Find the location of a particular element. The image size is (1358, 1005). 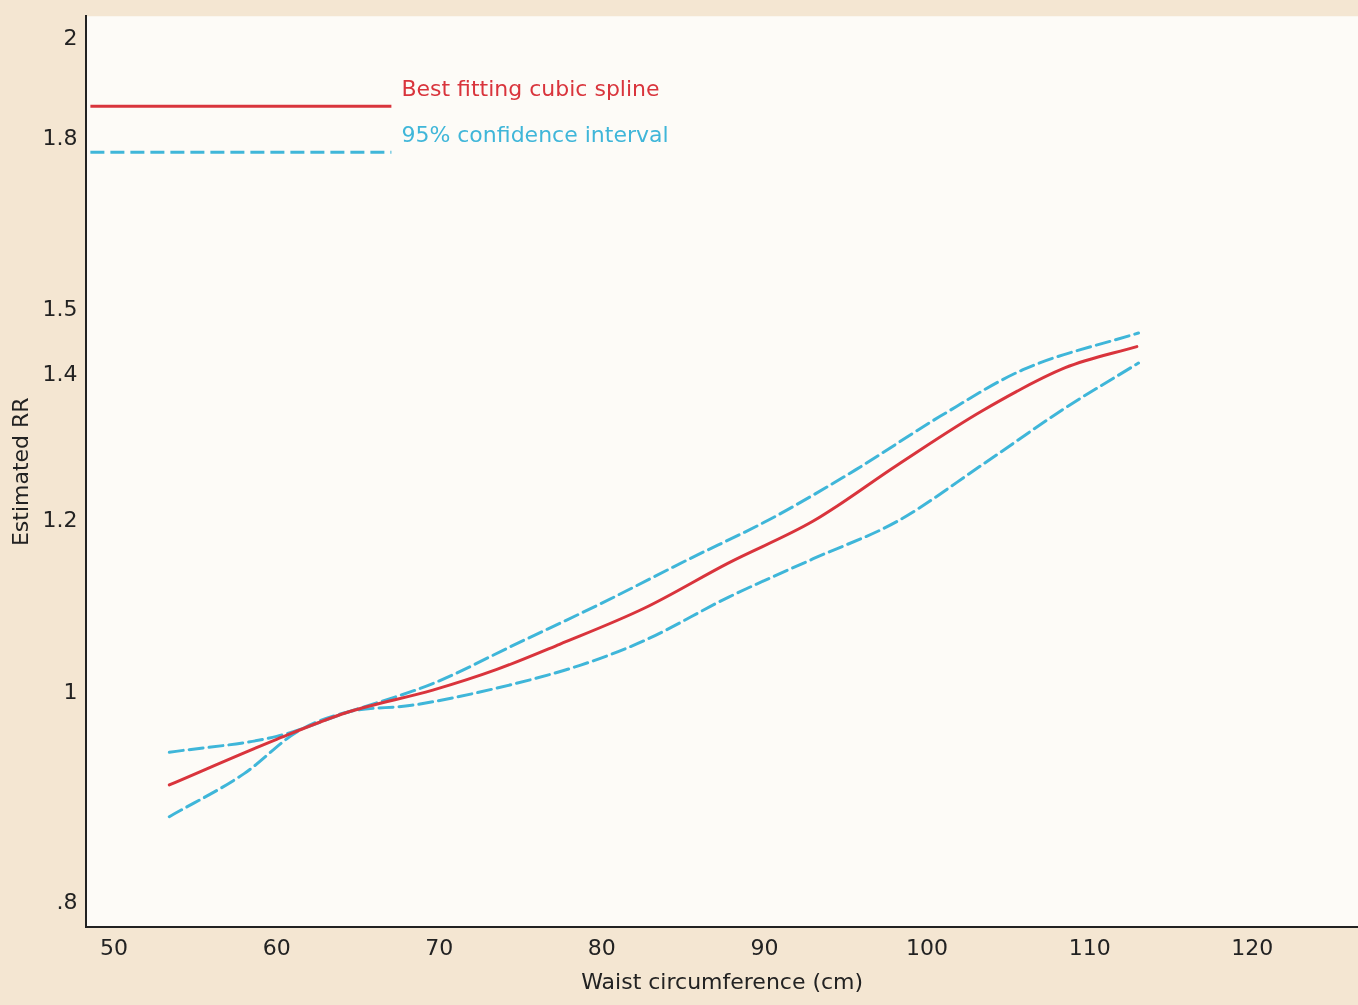

y-tick-label: 1 is located at coordinates (70, 691).